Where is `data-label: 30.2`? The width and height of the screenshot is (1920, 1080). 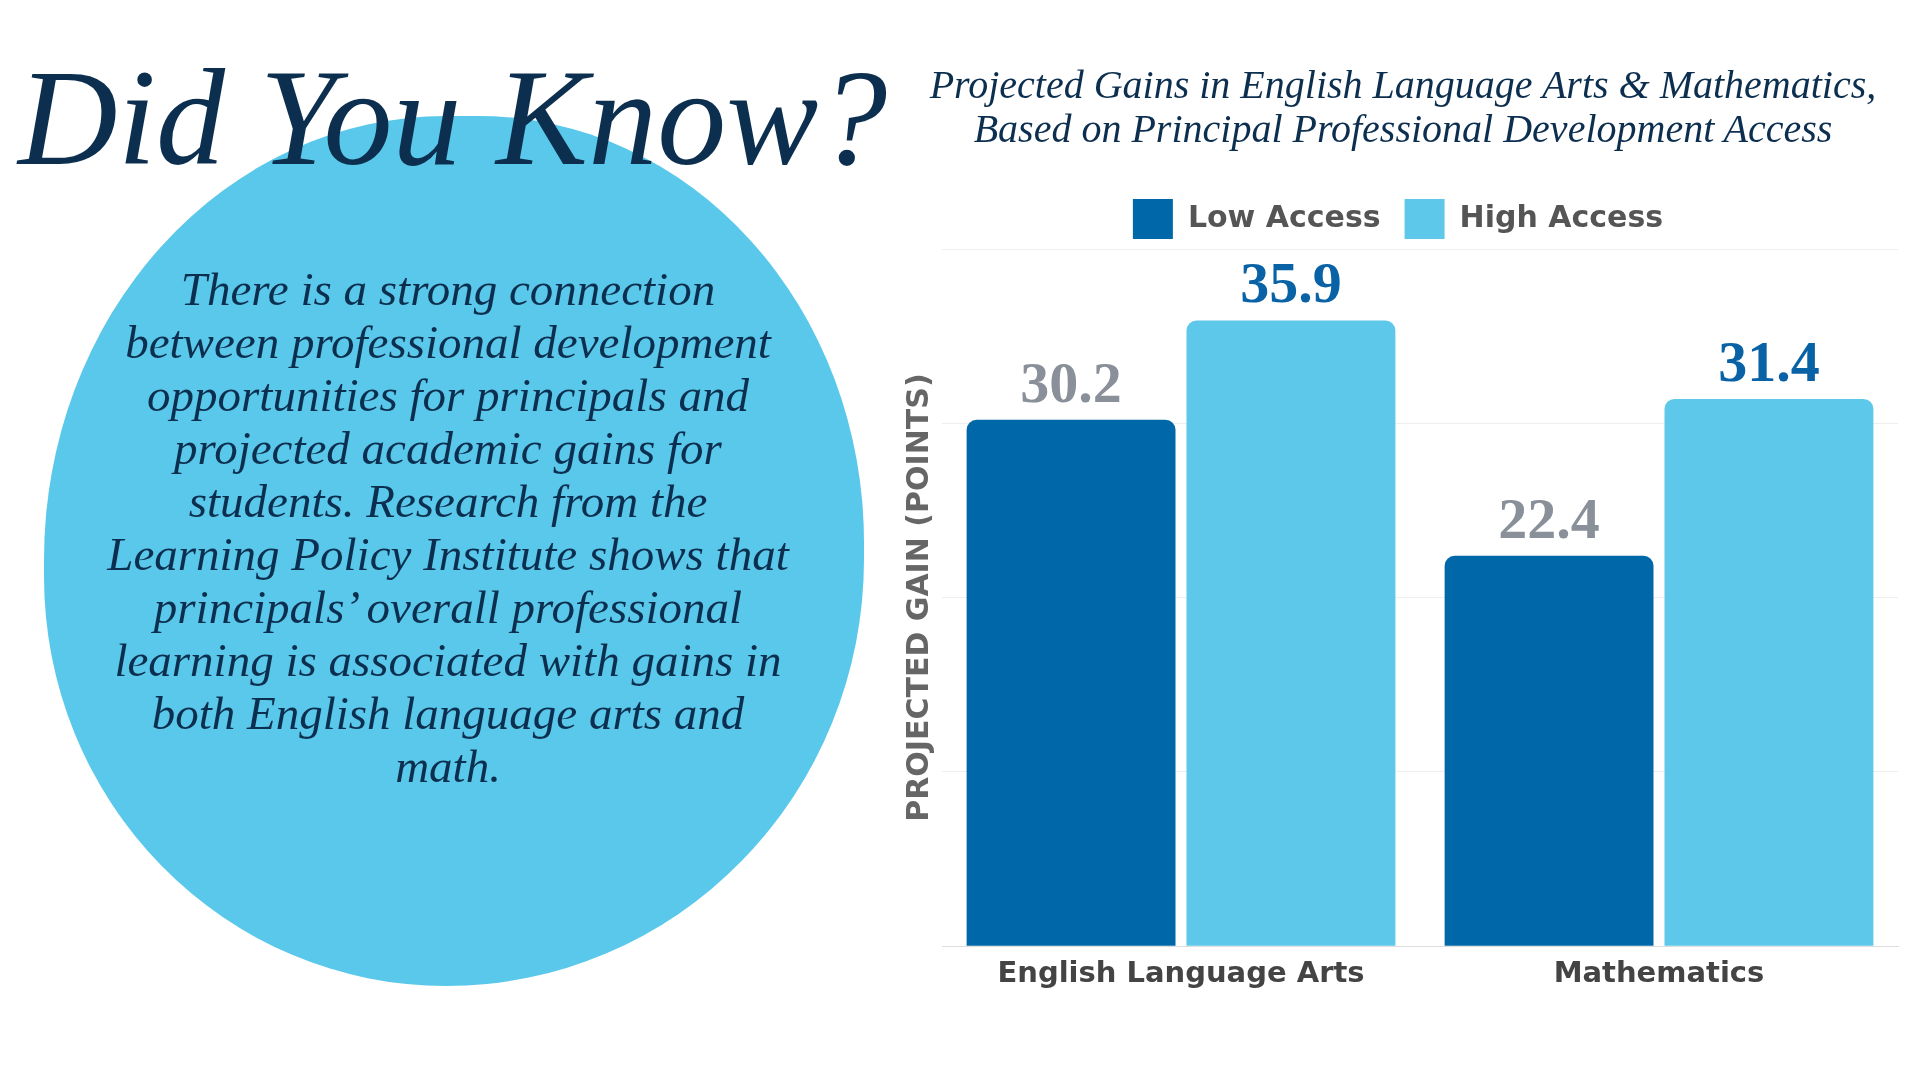
data-label: 30.2 is located at coordinates (1071, 382).